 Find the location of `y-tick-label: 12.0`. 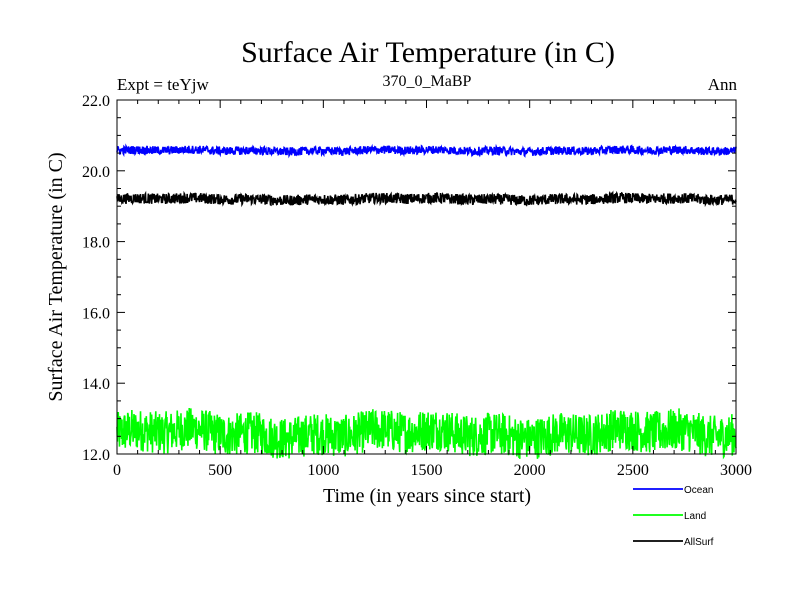

y-tick-label: 12.0 is located at coordinates (96, 455).